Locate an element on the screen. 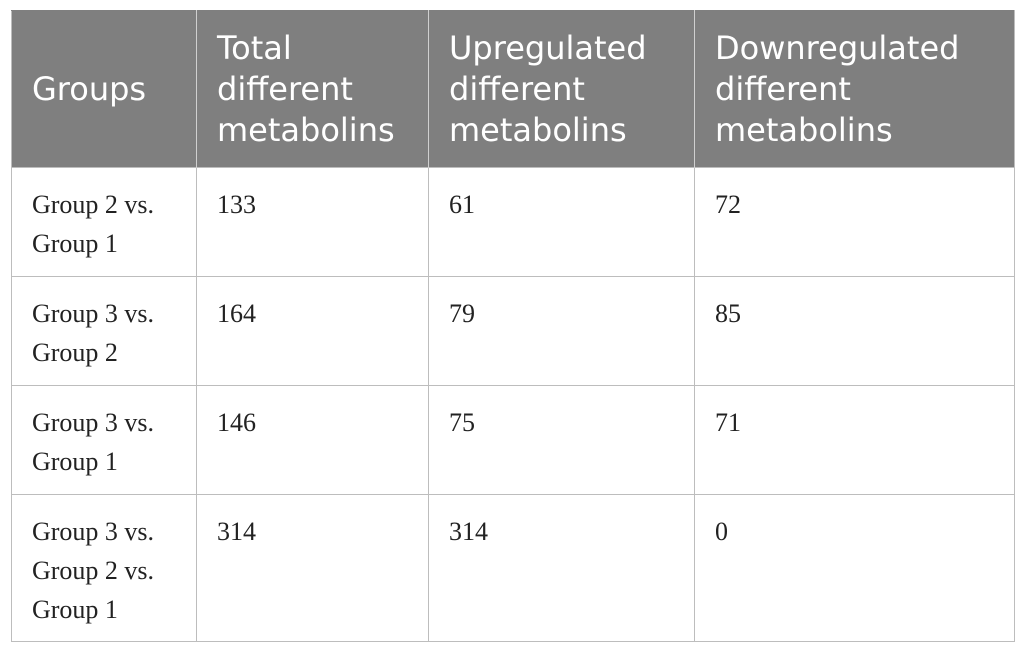 The width and height of the screenshot is (1025, 653). cell-upregulated: 79 is located at coordinates (561, 331).